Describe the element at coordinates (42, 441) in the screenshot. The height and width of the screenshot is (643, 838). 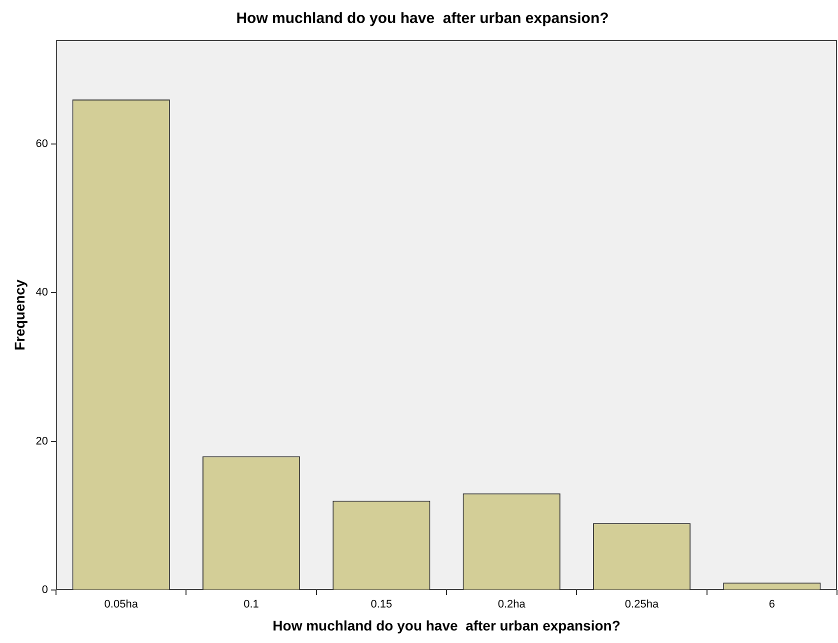
I see `y-tick-label: 20` at that location.